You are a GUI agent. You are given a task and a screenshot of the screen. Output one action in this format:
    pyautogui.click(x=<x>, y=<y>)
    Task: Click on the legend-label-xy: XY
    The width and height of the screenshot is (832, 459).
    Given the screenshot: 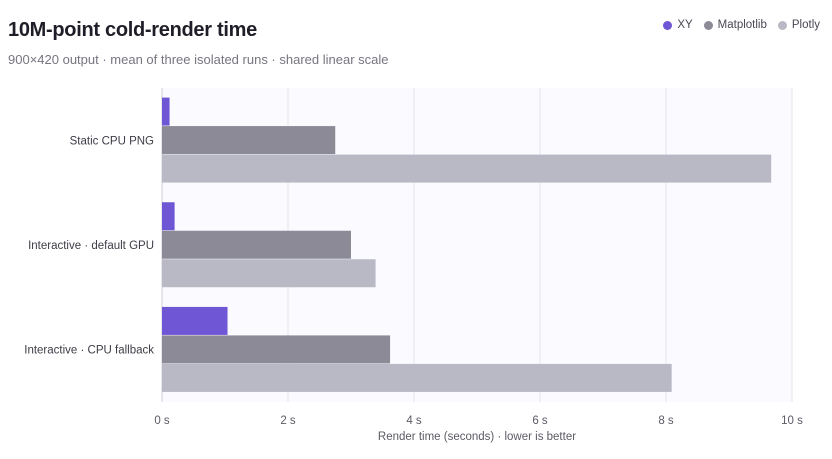 What is the action you would take?
    pyautogui.click(x=685, y=25)
    